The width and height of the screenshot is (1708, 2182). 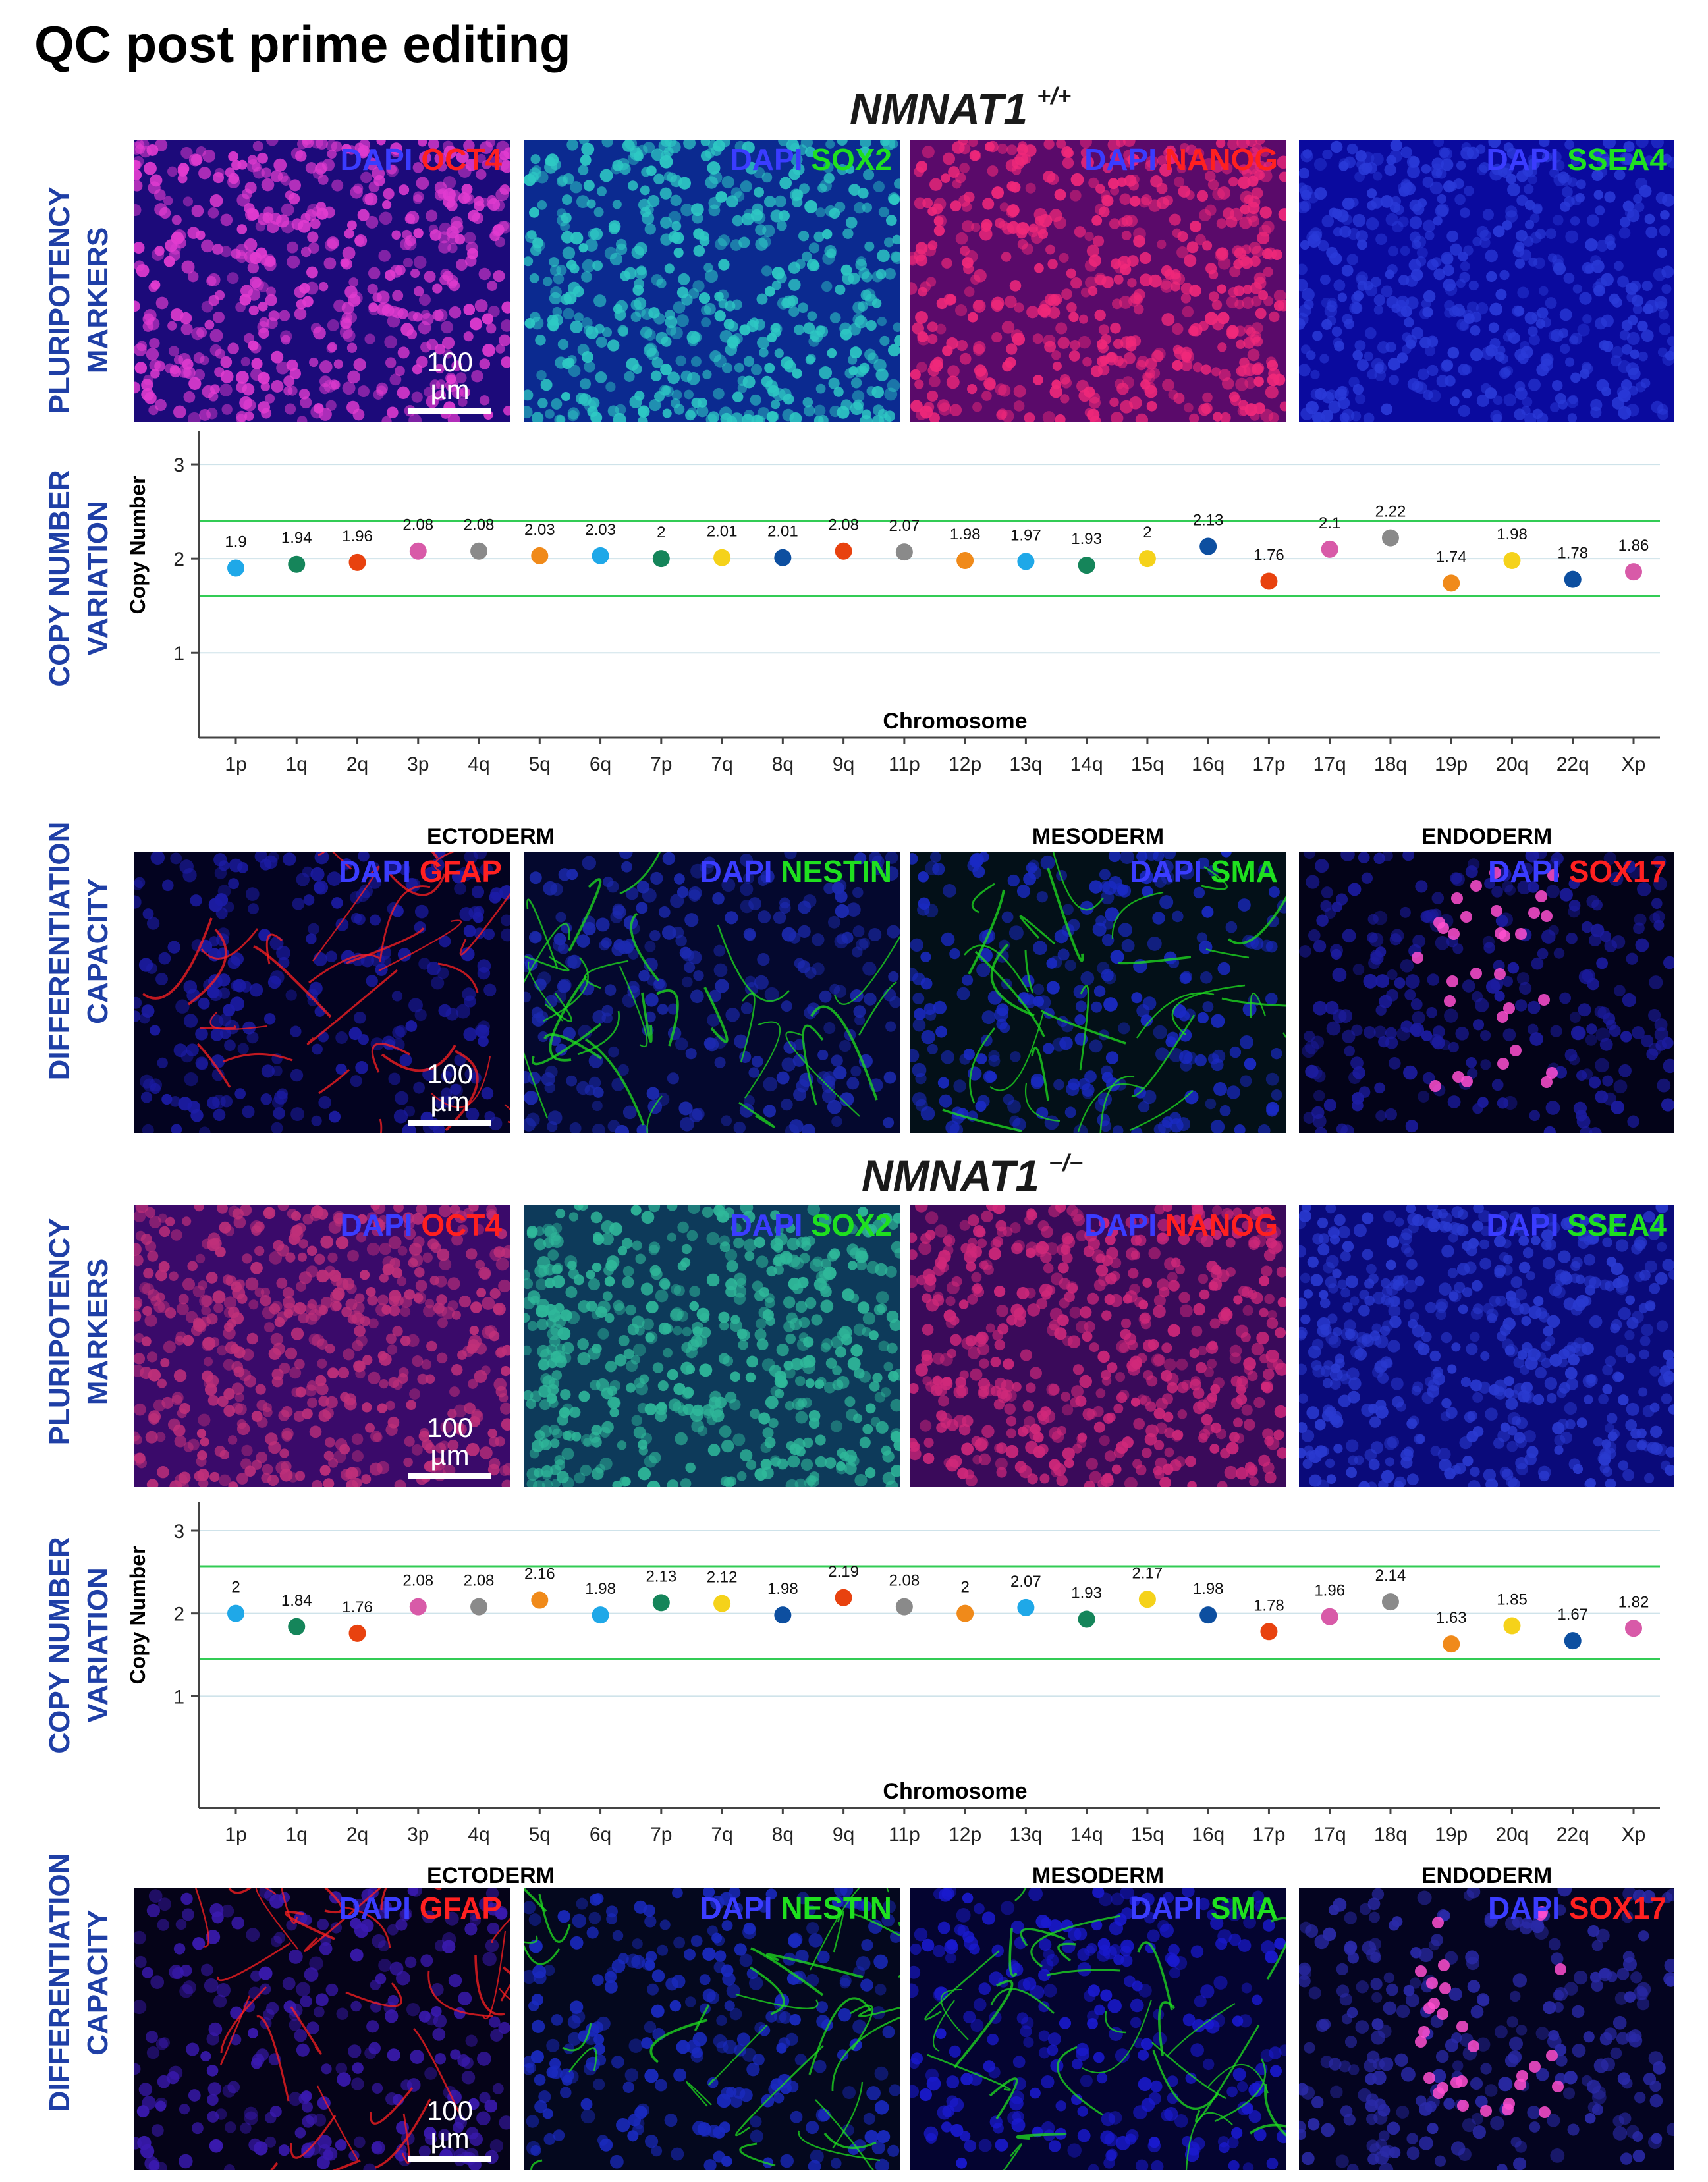 I want to click on micrograph-nanog: DAPI NANOG, so click(x=1098, y=1346).